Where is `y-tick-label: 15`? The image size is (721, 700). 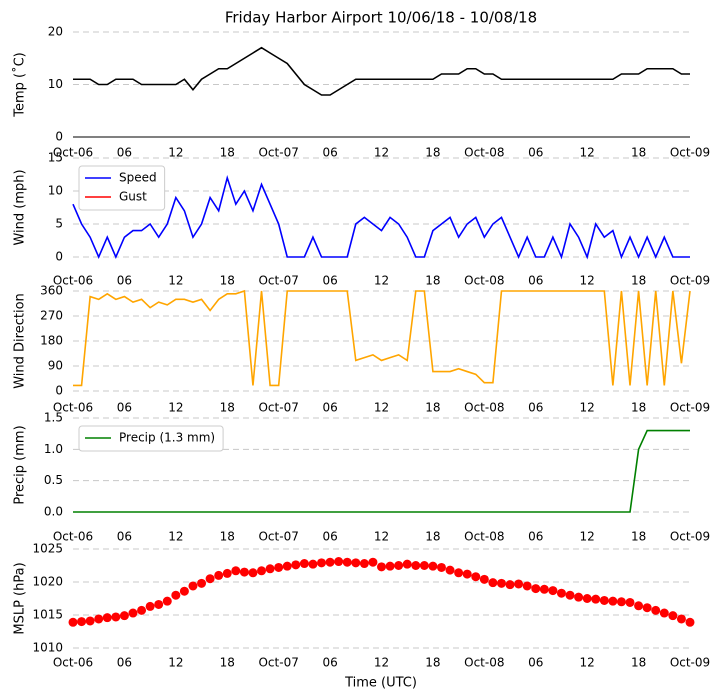 y-tick-label: 15 is located at coordinates (55, 158).